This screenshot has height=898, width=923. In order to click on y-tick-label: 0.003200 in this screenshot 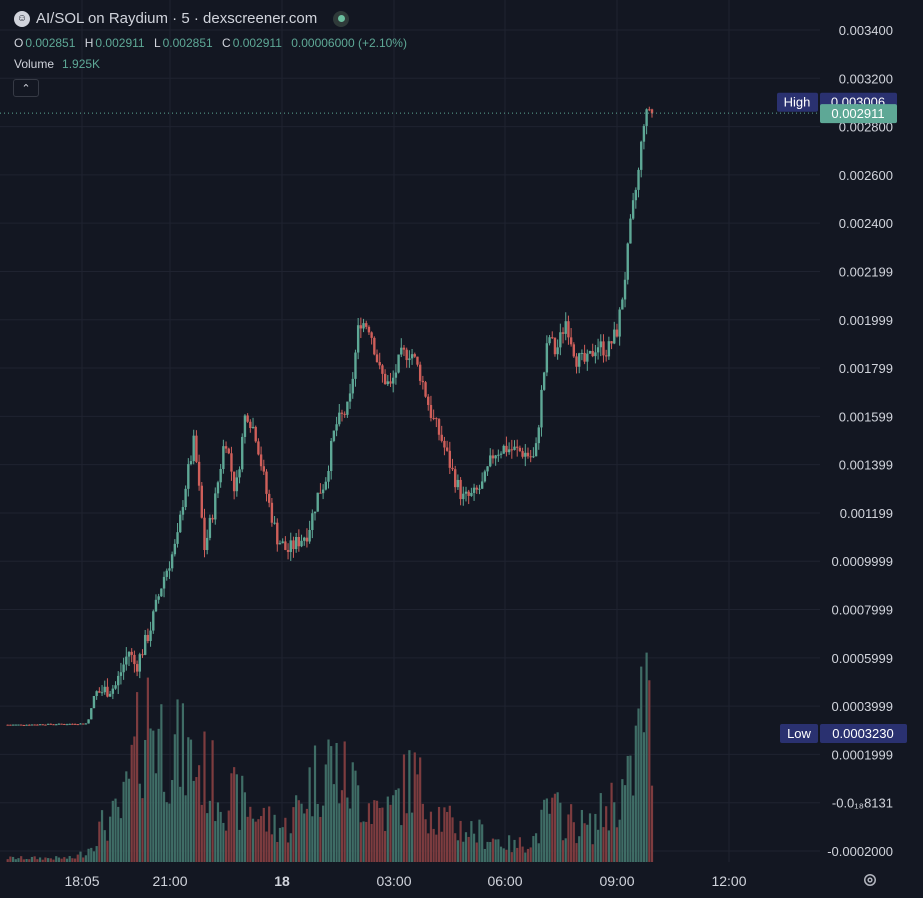, I will do `click(866, 78)`.